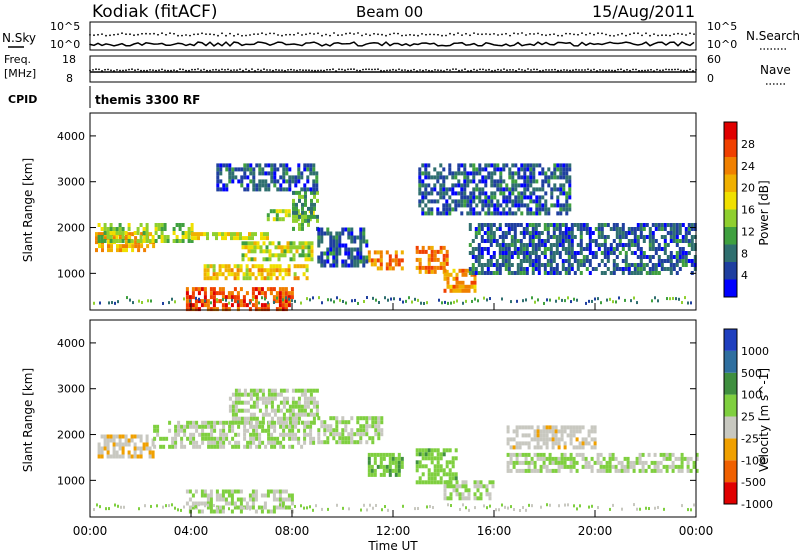 Image resolution: width=800 pixels, height=554 pixels. What do you see at coordinates (730, 209) in the screenshot?
I see `colorbar-frame` at bounding box center [730, 209].